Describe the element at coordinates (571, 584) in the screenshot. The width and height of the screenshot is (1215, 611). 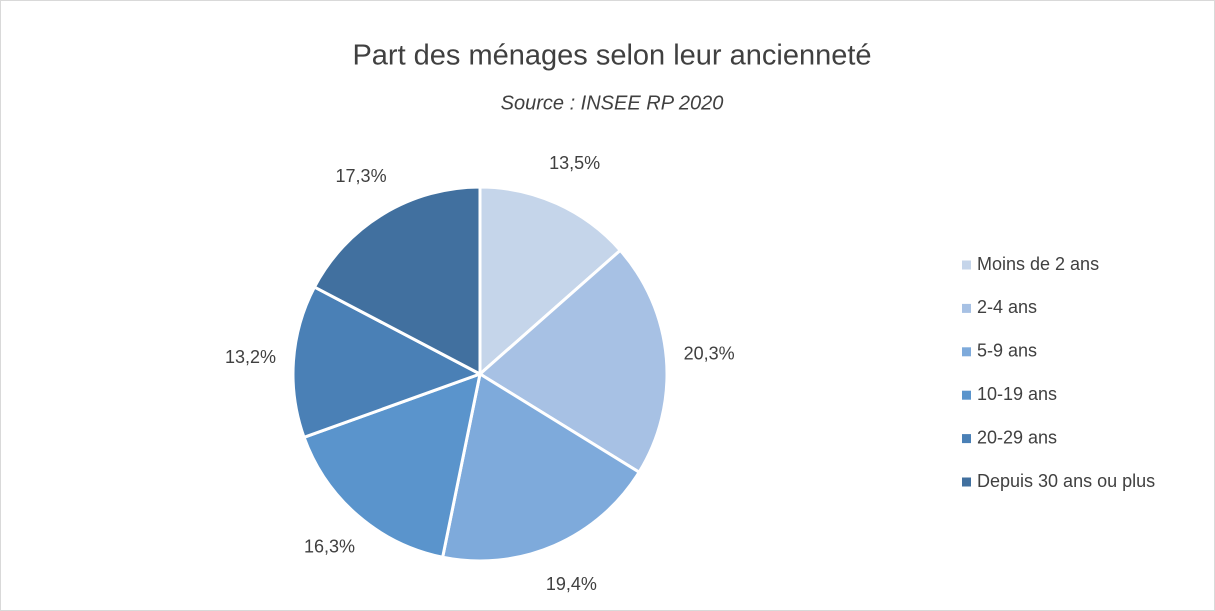
I see `data-label: 19,4%` at that location.